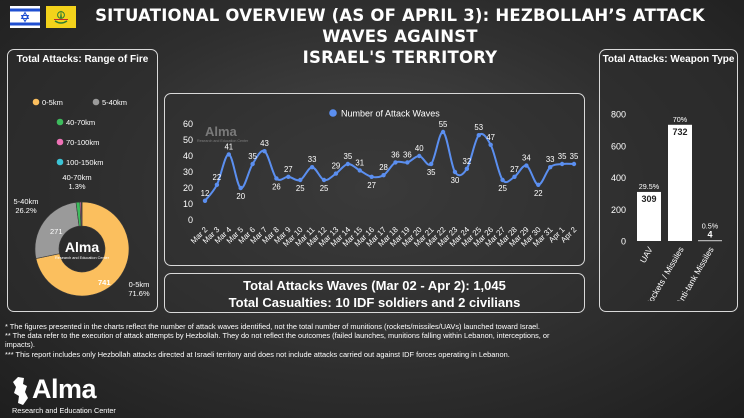 The image size is (744, 418). Describe the element at coordinates (228, 146) in the screenshot. I see `line-data-label-2: 41` at that location.